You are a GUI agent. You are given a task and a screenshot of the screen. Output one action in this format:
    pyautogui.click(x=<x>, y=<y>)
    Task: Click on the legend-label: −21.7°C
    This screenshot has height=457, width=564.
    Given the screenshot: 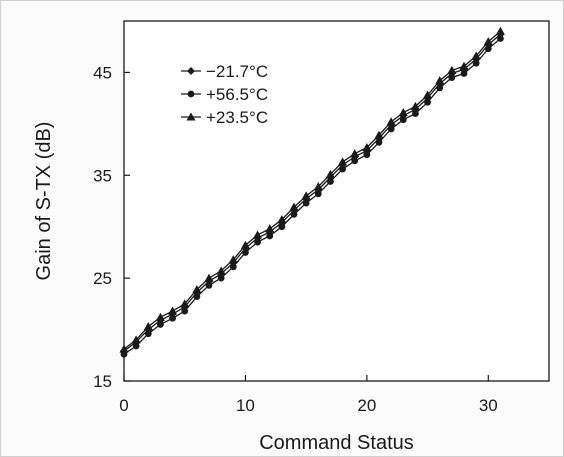 What is the action you would take?
    pyautogui.click(x=237, y=71)
    